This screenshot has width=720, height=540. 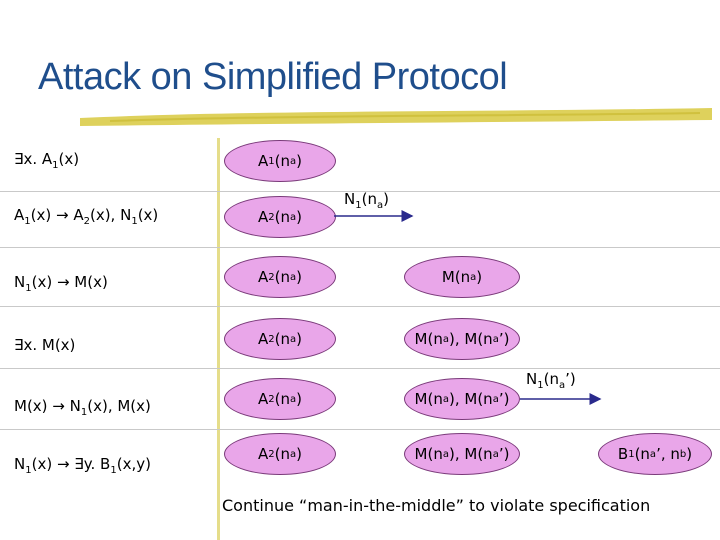 I want to click on node-m1: M(n a), so click(x=462, y=277).